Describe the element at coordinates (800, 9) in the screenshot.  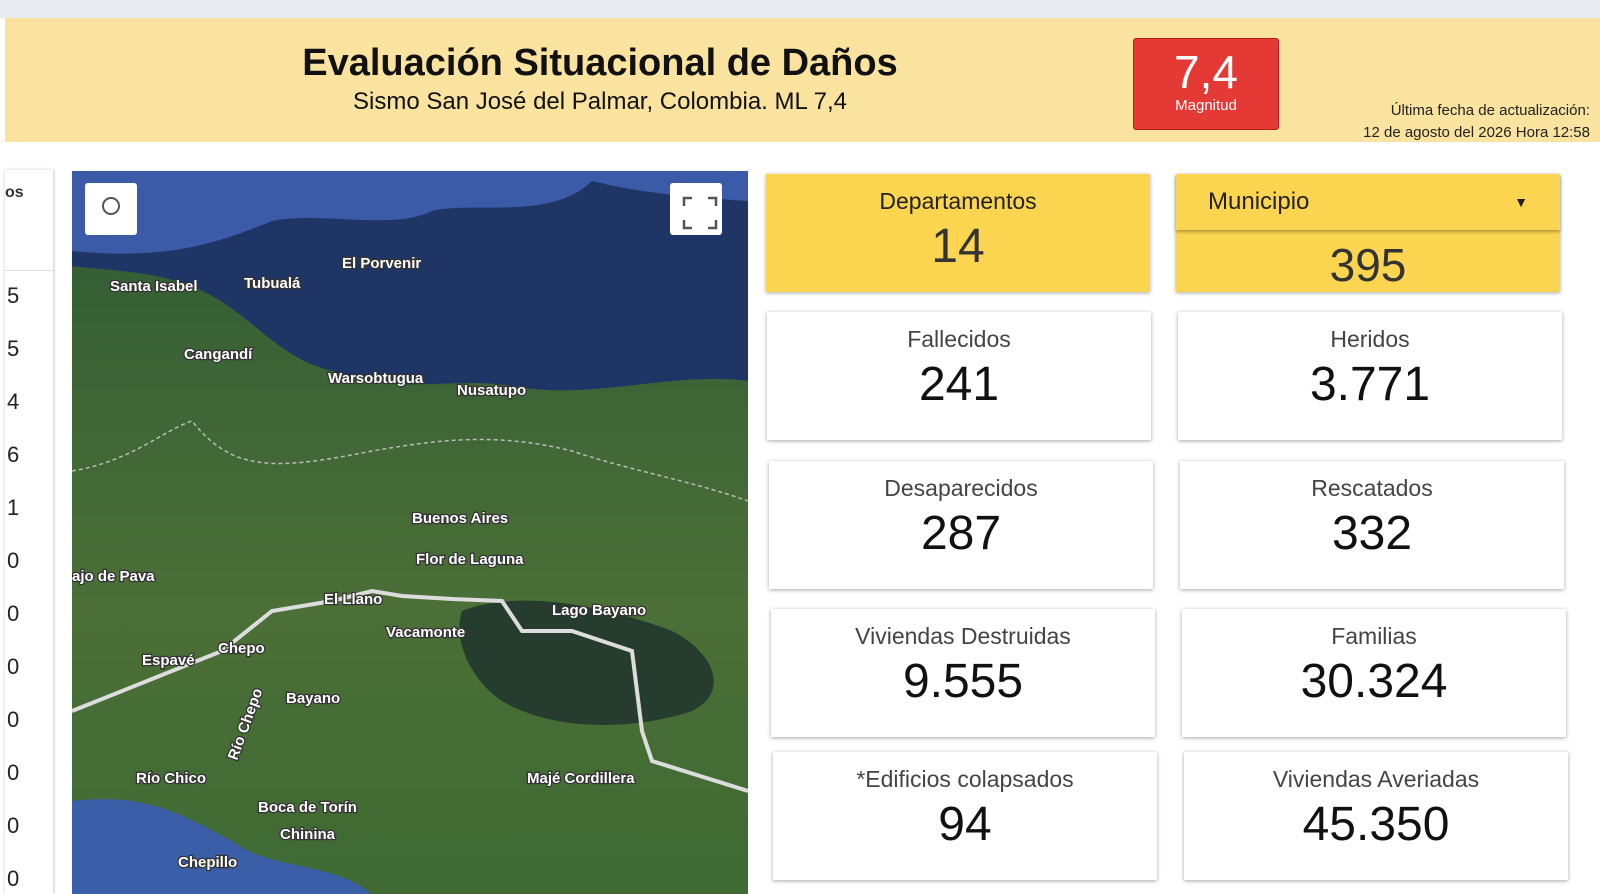
I see `top-bar` at that location.